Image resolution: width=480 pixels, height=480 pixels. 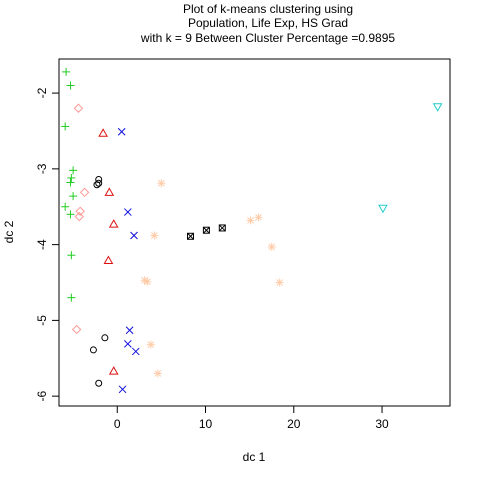 What do you see at coordinates (382, 424) in the screenshot?
I see `x-tick-label: 30` at bounding box center [382, 424].